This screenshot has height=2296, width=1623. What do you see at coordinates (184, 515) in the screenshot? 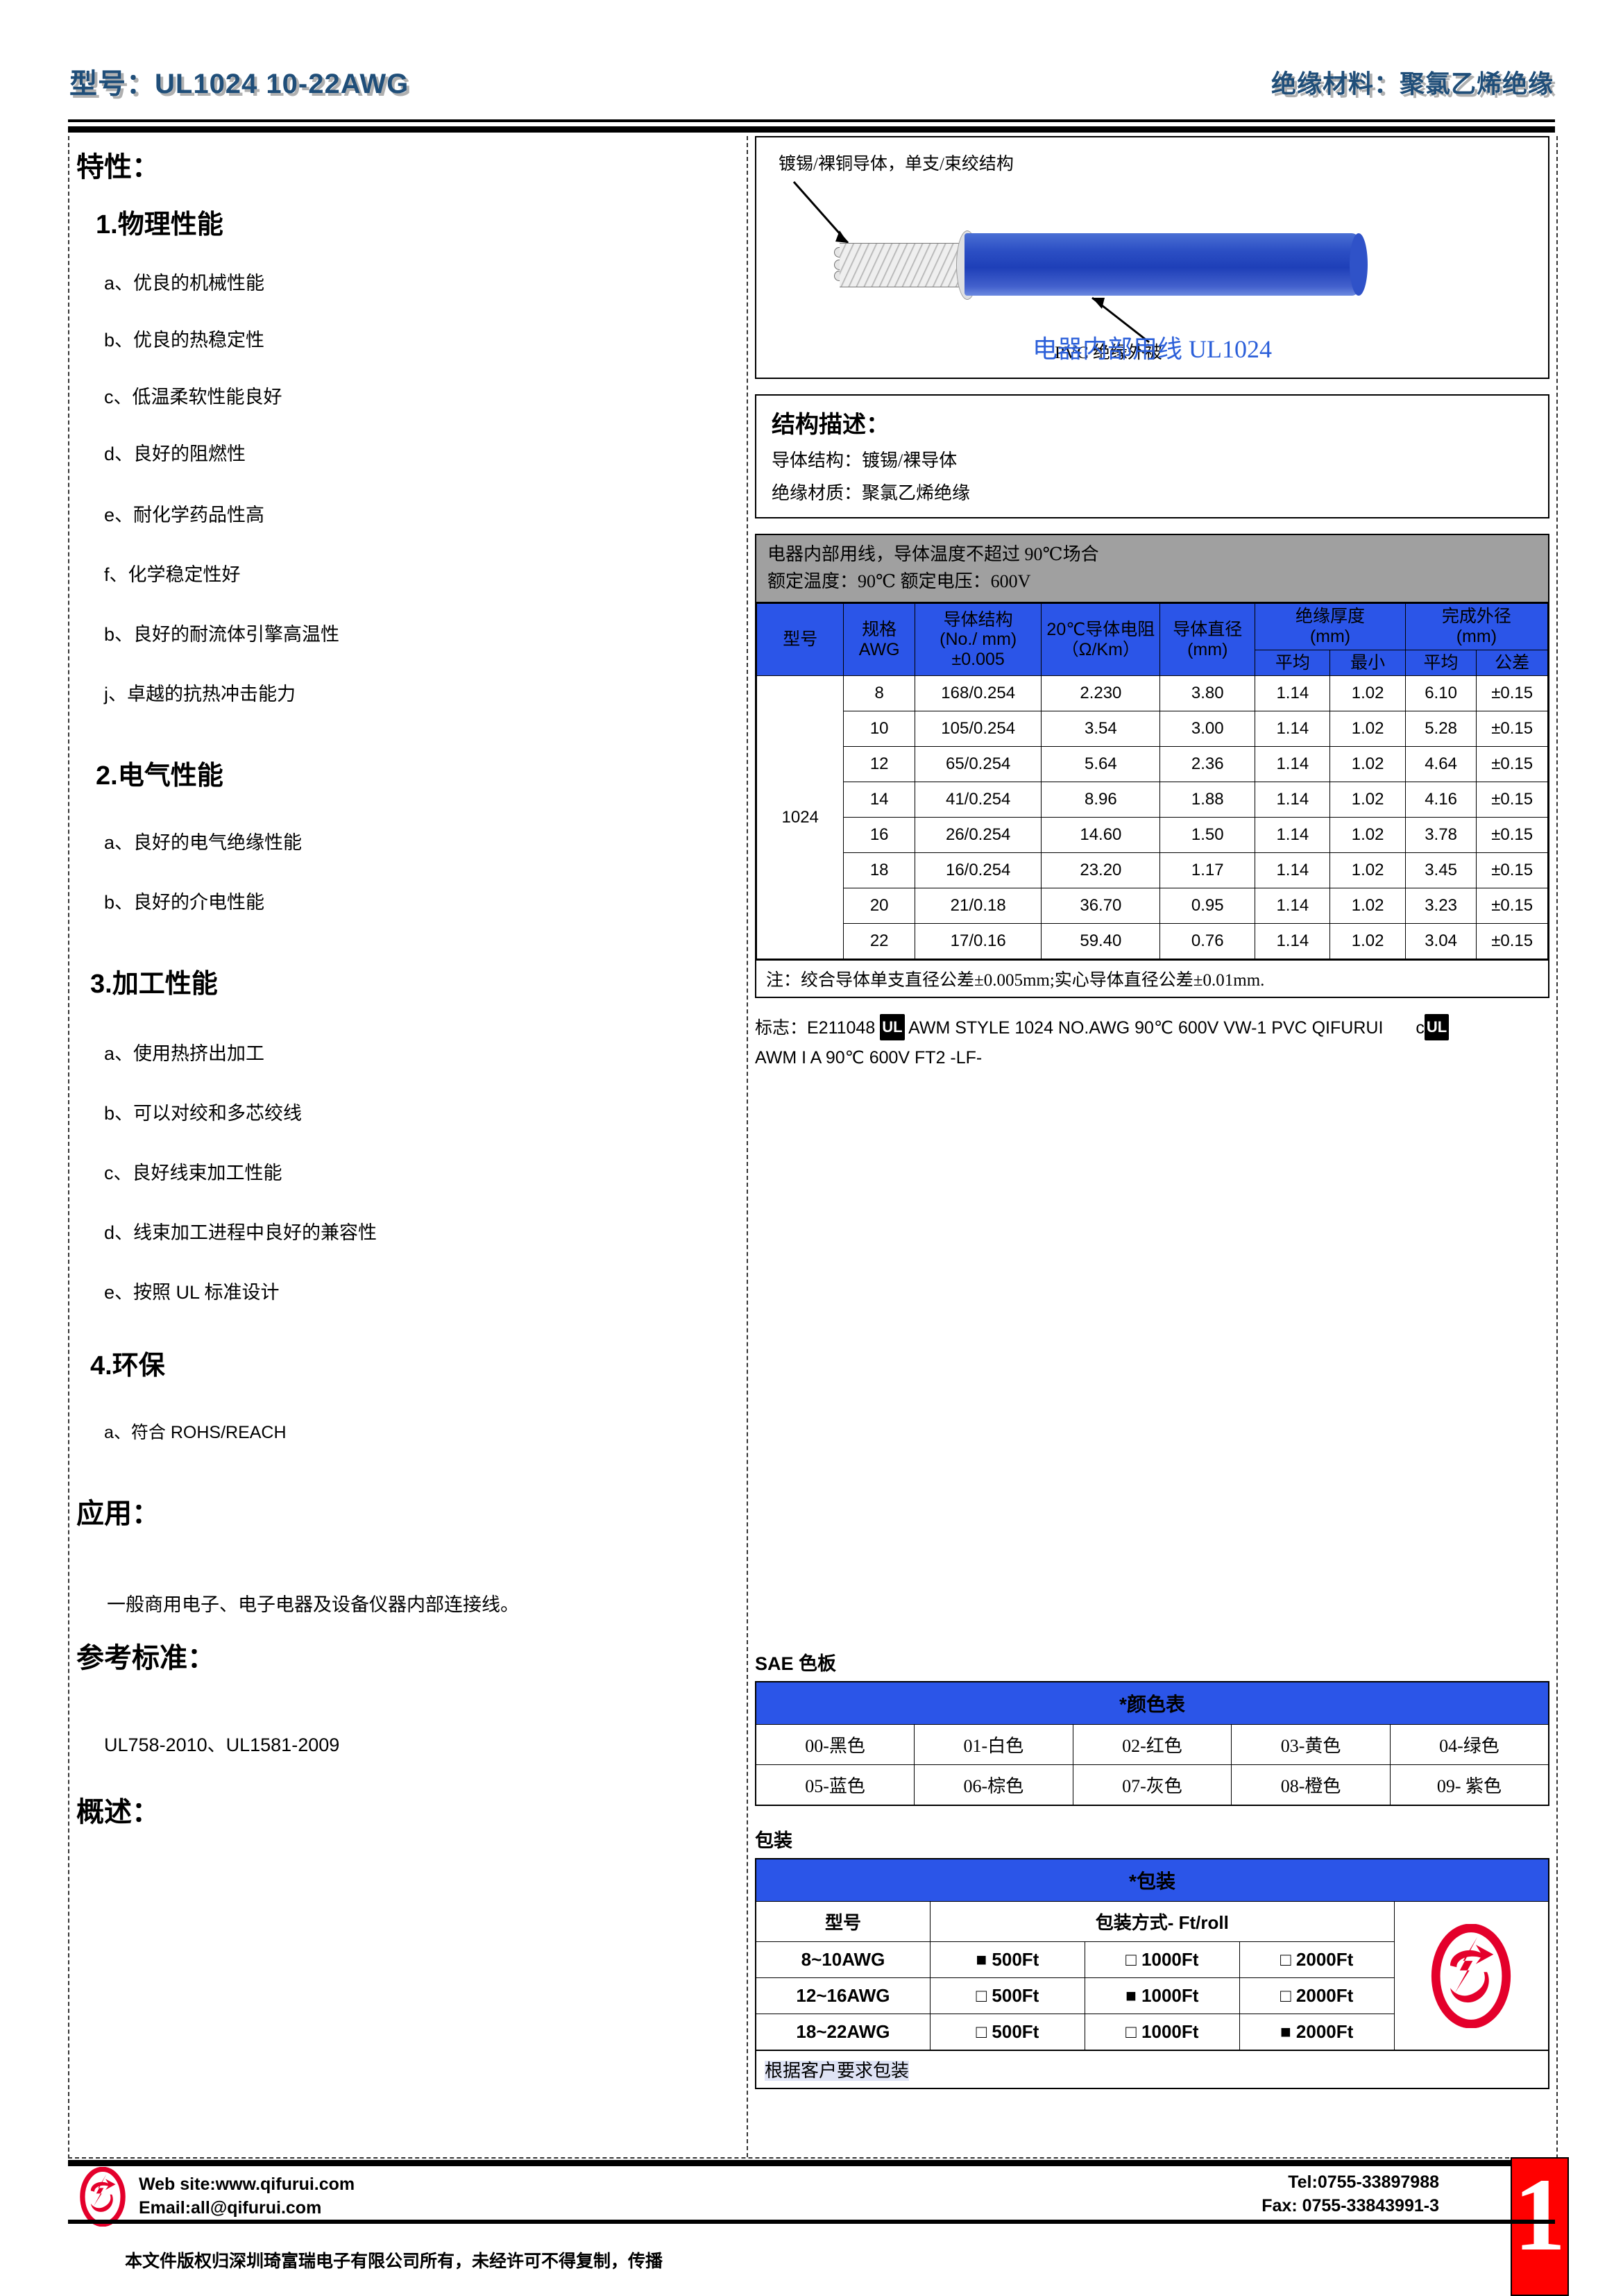
I see `feature-item: e、耐化学药品性高` at bounding box center [184, 515].